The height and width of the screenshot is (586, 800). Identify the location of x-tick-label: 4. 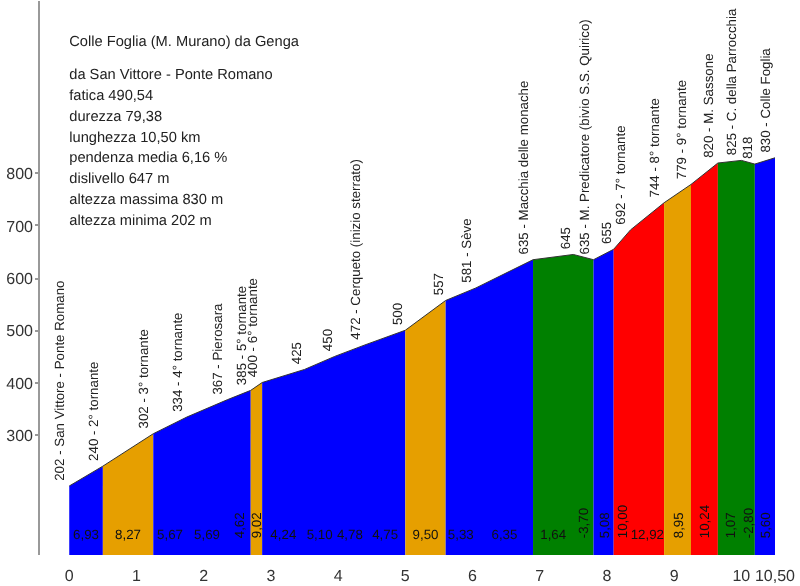
(338, 576).